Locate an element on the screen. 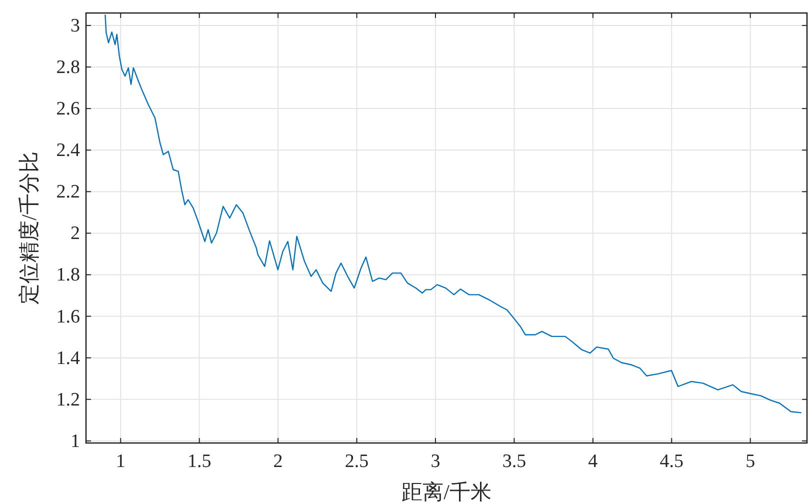 This screenshot has height=503, width=810. x-axis-title: 距离/千米 is located at coordinates (447, 491).